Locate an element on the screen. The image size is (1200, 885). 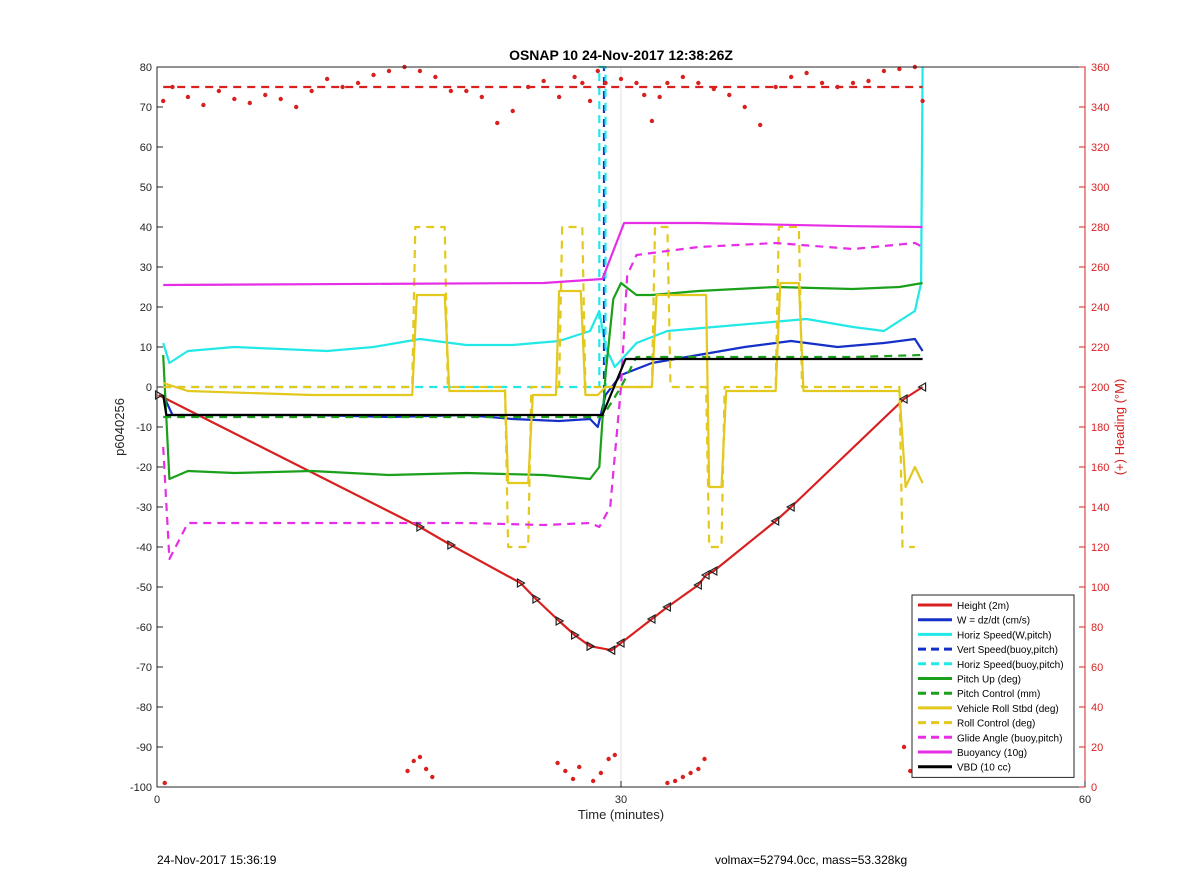
chart-title: OSNAP 10 24-Nov-2017 12:38:26Z is located at coordinates (621, 55).